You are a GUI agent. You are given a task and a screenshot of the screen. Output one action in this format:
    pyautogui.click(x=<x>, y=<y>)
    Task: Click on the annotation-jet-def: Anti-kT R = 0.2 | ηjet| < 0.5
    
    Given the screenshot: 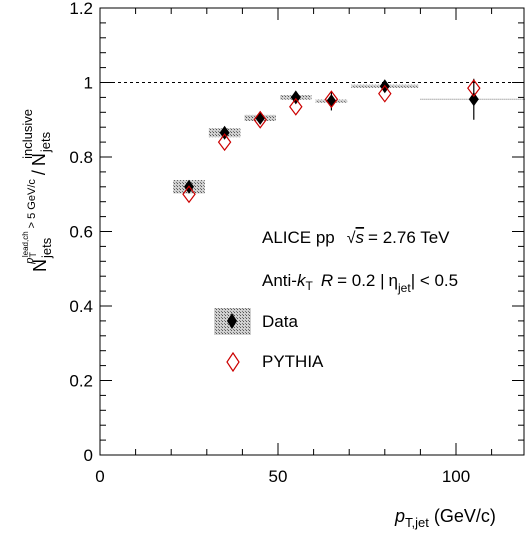 What is the action you would take?
    pyautogui.click(x=360, y=283)
    